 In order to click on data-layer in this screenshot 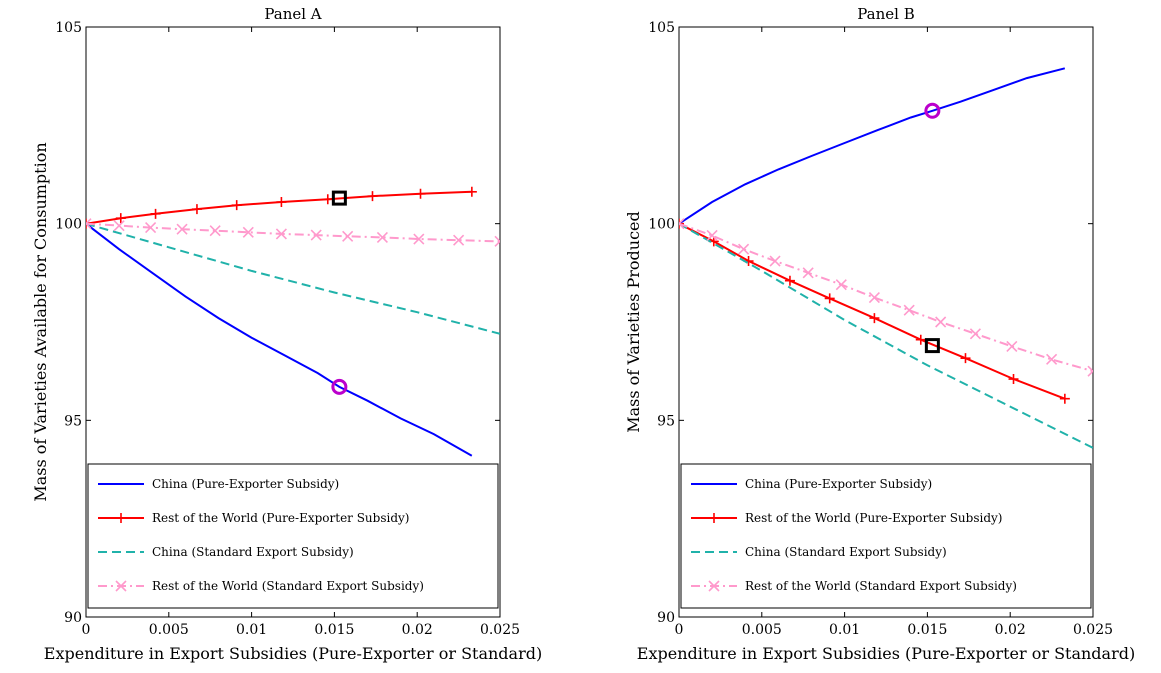, I will do `click(293, 321)`.